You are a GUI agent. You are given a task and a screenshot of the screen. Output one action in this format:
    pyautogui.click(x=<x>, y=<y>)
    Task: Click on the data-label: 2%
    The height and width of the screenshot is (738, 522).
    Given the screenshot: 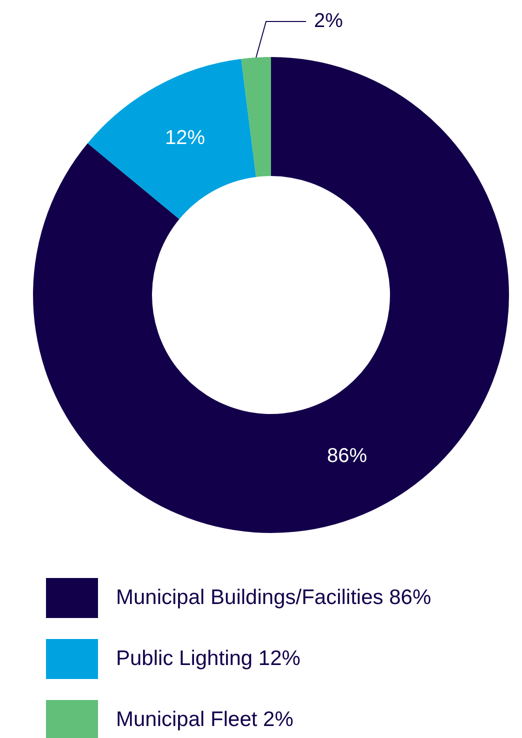 What is the action you would take?
    pyautogui.click(x=329, y=21)
    